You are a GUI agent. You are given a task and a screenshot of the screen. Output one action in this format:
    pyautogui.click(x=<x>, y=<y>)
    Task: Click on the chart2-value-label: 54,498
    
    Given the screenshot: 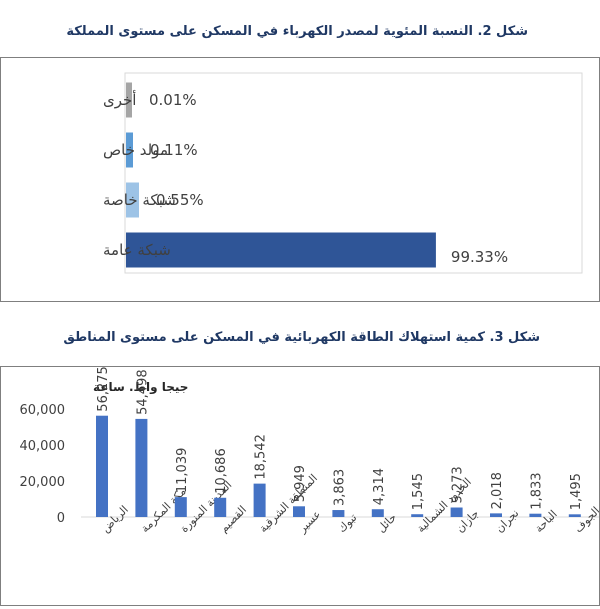 What is the action you would take?
    pyautogui.click(x=142, y=392)
    